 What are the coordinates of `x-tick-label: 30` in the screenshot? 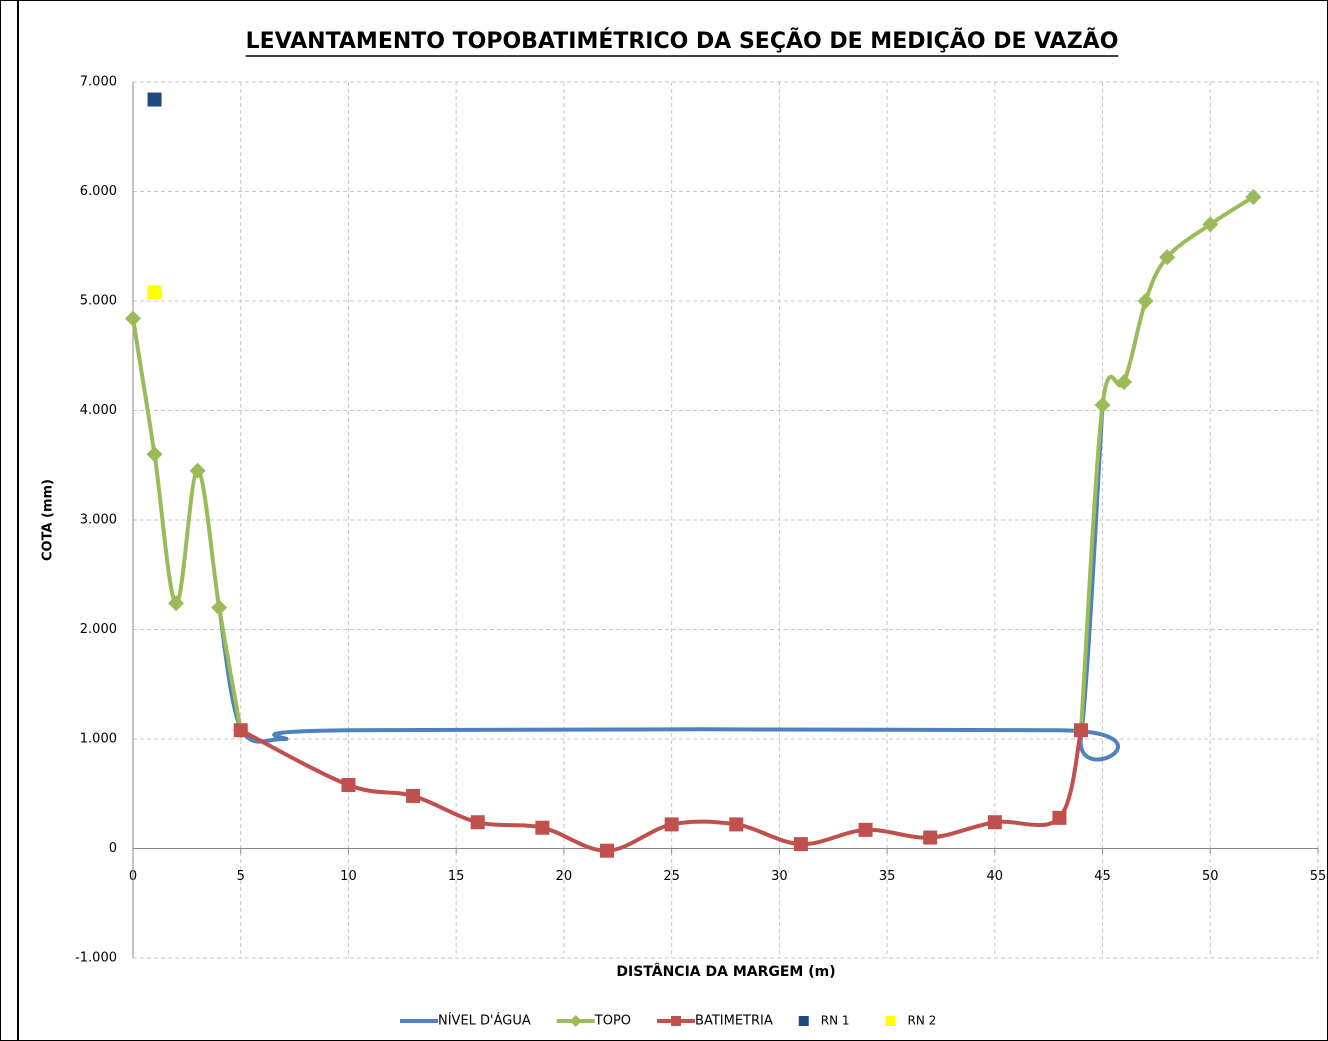 It's located at (779, 876).